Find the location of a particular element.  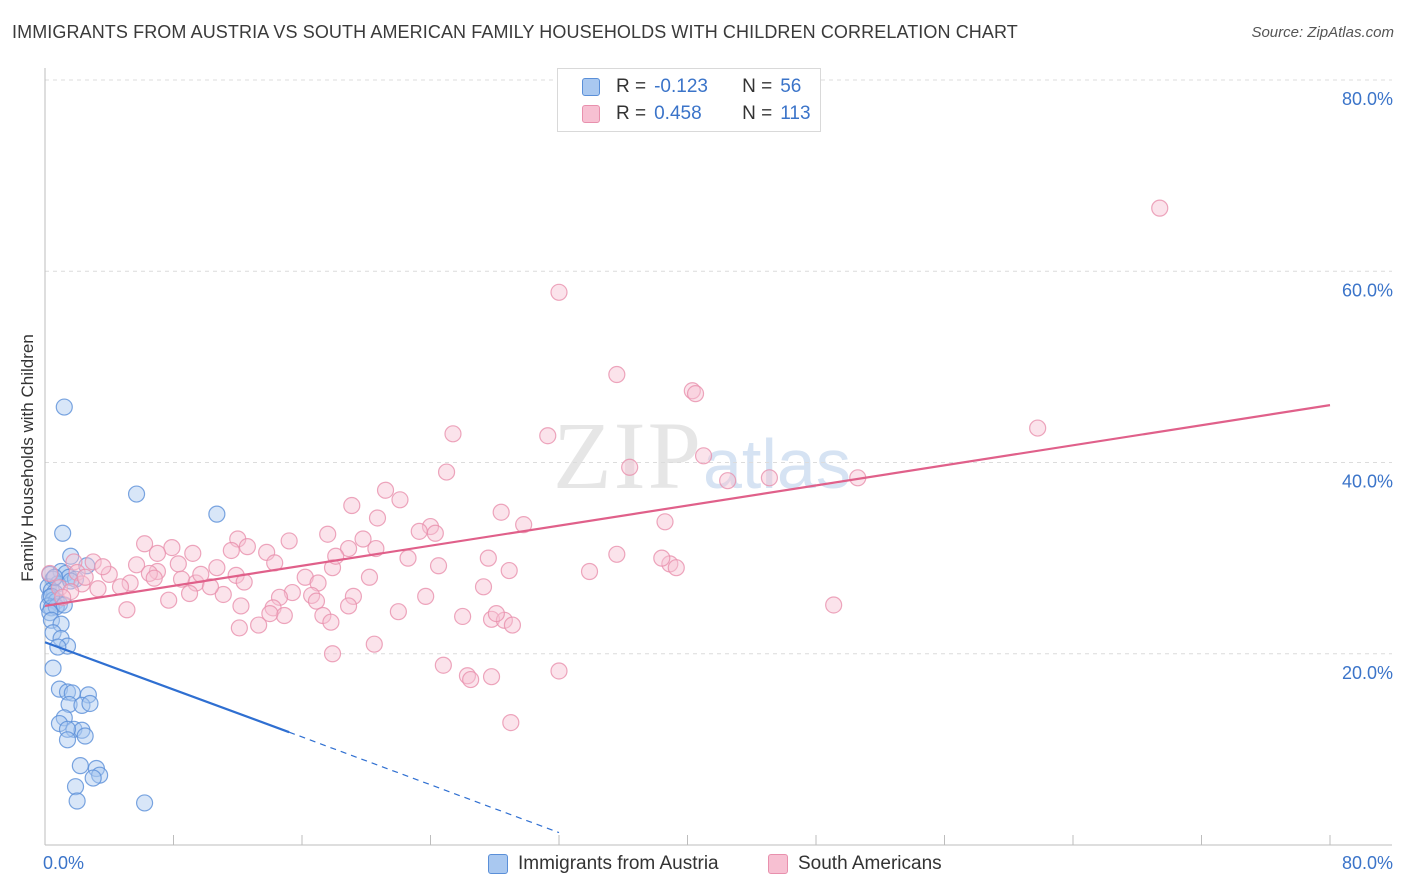

legend-r-label: R = is located at coordinates (631, 113).